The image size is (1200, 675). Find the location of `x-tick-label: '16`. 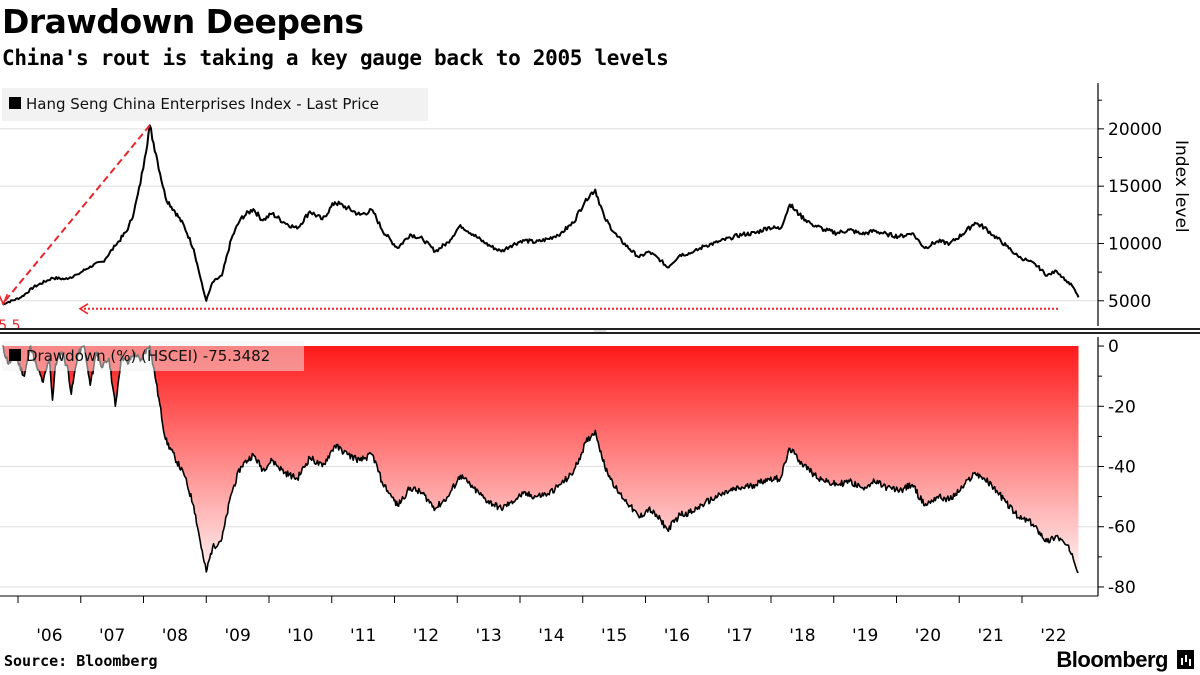

x-tick-label: '16 is located at coordinates (677, 636).